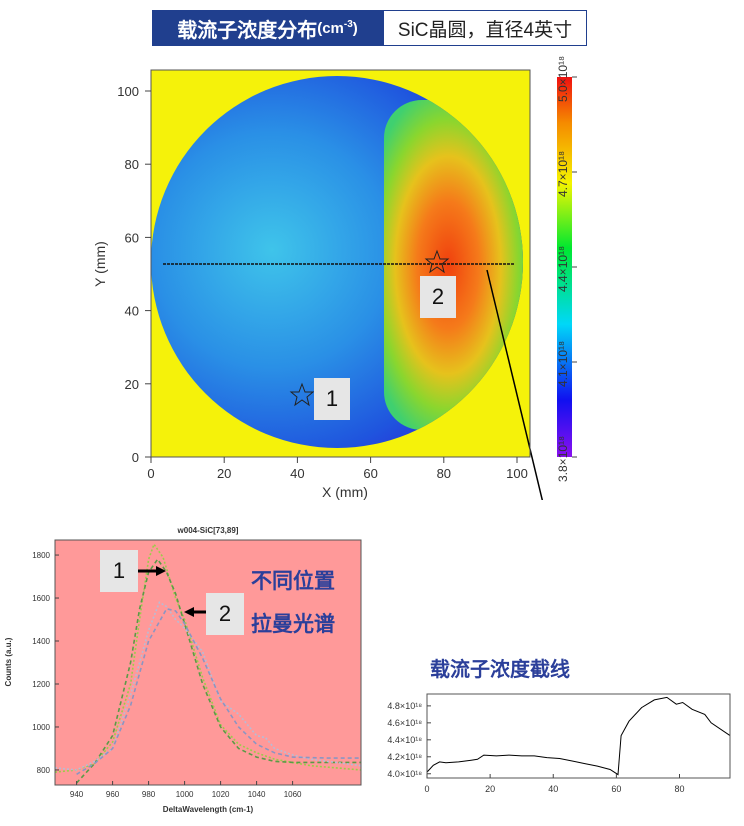 This screenshot has height=826, width=744. What do you see at coordinates (293, 624) in the screenshot?
I see `annotation-line2: 拉曼光谱` at bounding box center [293, 624].